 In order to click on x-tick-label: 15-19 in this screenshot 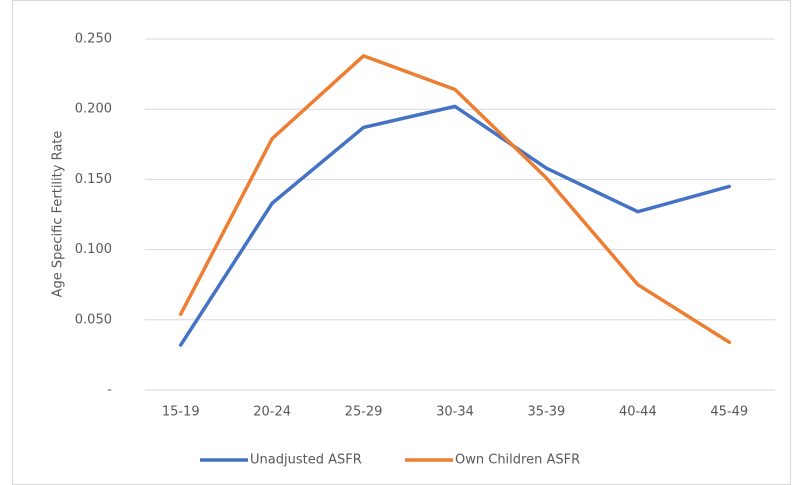, I will do `click(181, 412)`.